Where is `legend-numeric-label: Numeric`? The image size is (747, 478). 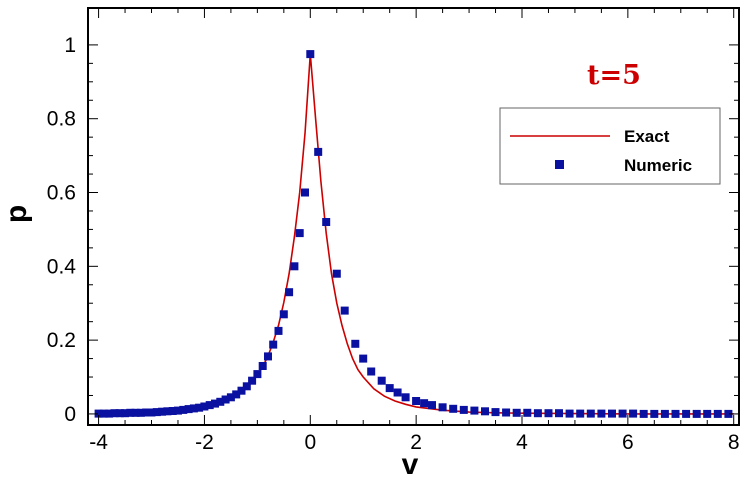 legend-numeric-label: Numeric is located at coordinates (658, 165).